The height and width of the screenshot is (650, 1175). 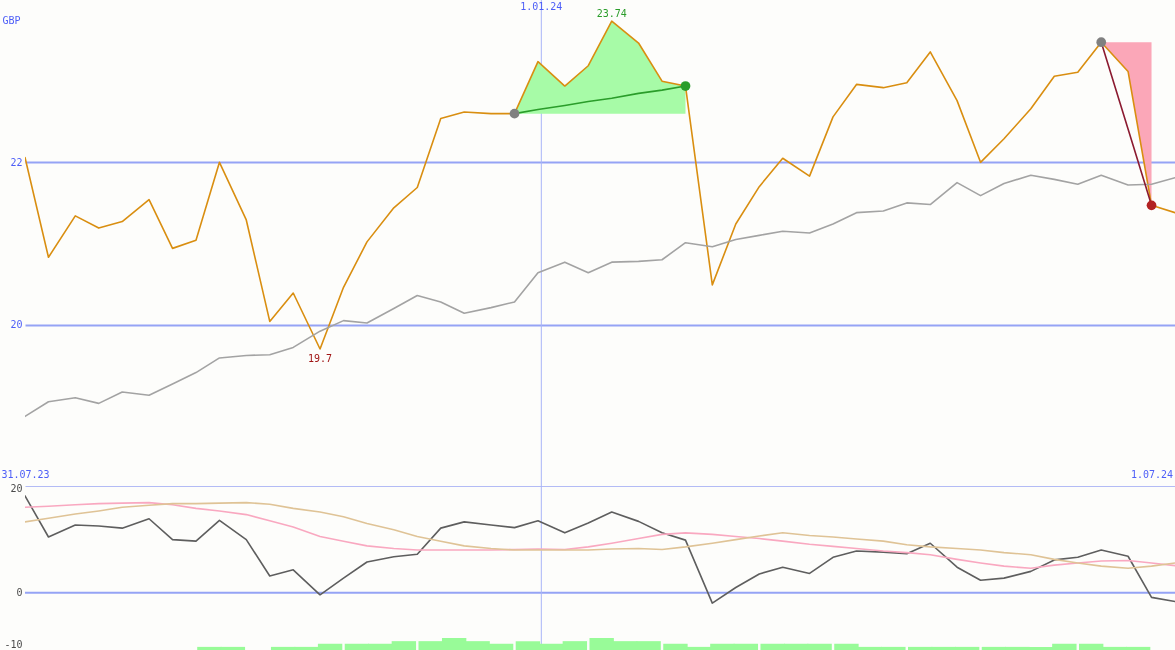 What do you see at coordinates (11, 20) in the screenshot?
I see `y-axis-title: GBP` at bounding box center [11, 20].